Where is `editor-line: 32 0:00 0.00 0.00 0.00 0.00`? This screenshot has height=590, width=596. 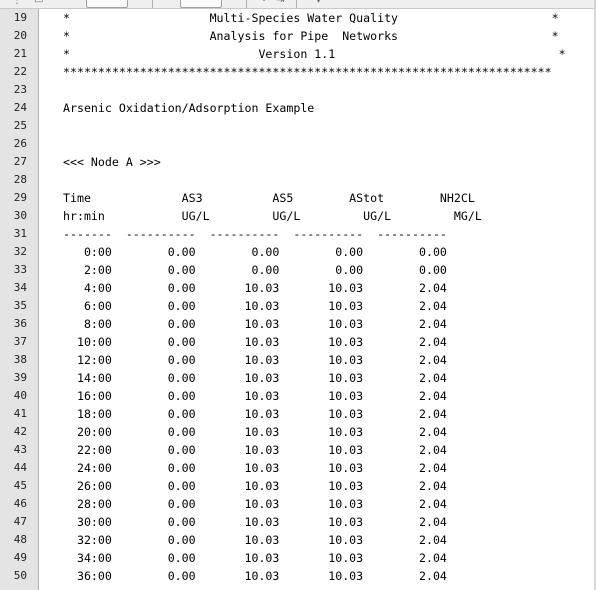
editor-line: 32 0:00 0.00 0.00 0.00 0.00 is located at coordinates (298, 252).